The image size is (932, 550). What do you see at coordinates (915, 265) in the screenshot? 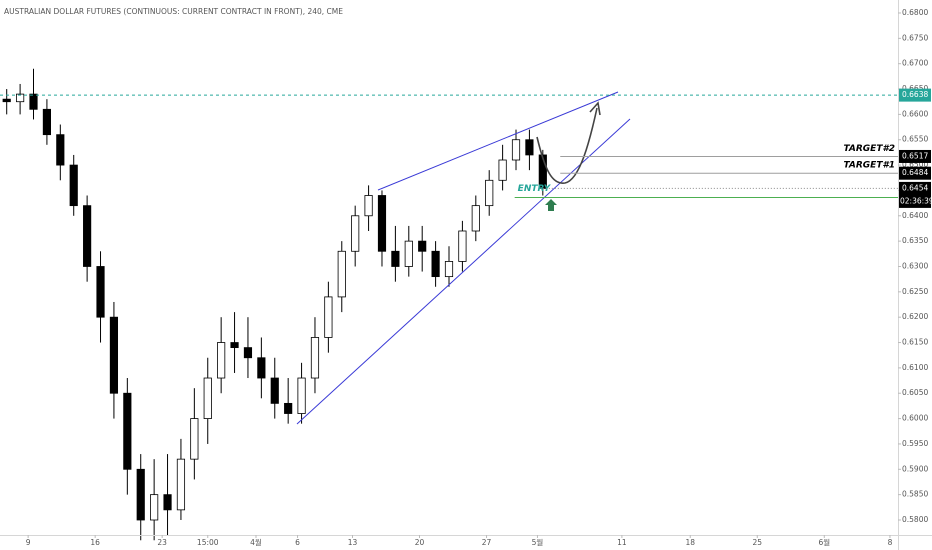
I see `y-tick-label: 0.6300` at bounding box center [915, 265].